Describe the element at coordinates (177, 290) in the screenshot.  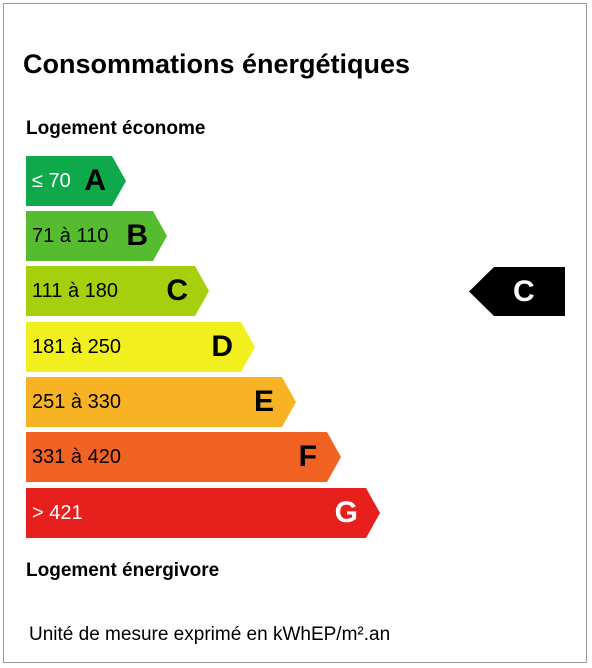
I see `energy-class-letter: C` at that location.